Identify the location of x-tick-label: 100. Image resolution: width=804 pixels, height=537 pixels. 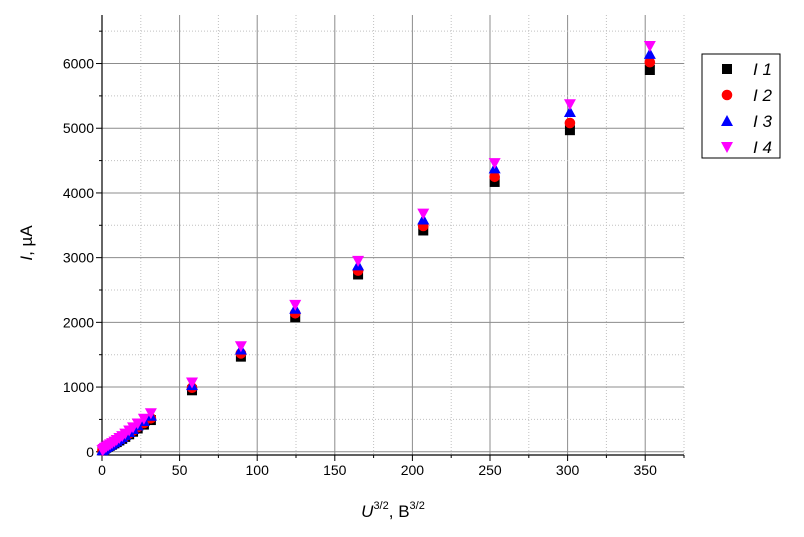
(258, 470).